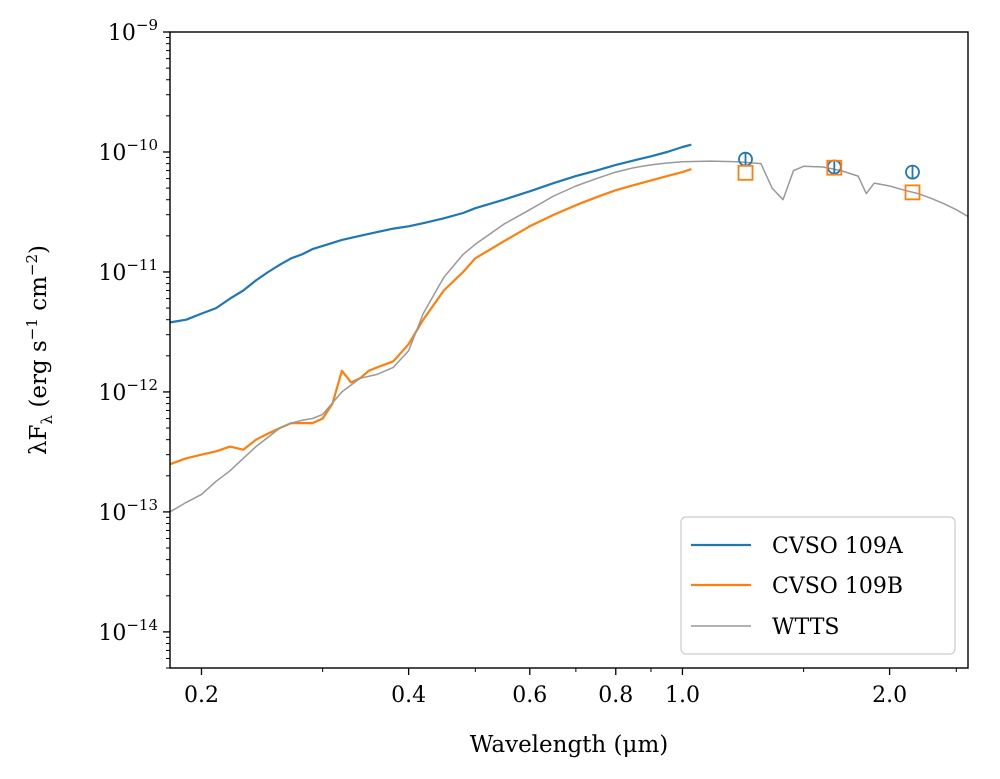  Describe the element at coordinates (32, 265) in the screenshot. I see `y-axis-label-exp2: −2` at that location.